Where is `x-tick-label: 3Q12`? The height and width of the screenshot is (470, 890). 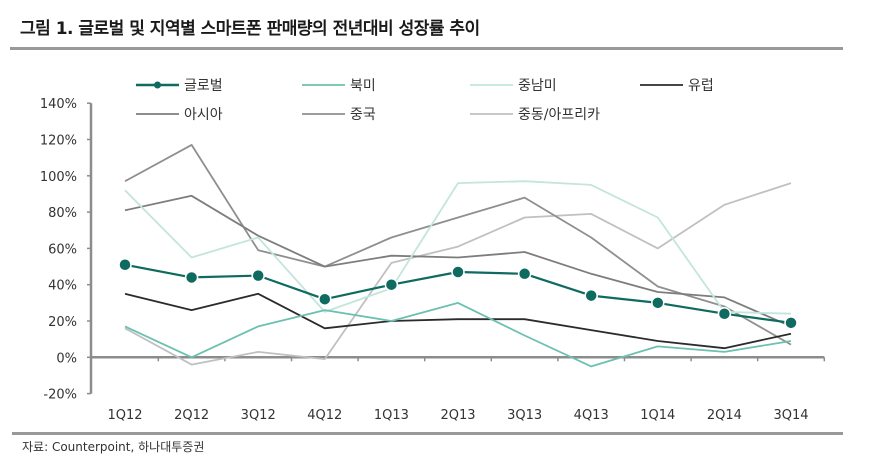
x-tick-label: 3Q12 is located at coordinates (258, 415).